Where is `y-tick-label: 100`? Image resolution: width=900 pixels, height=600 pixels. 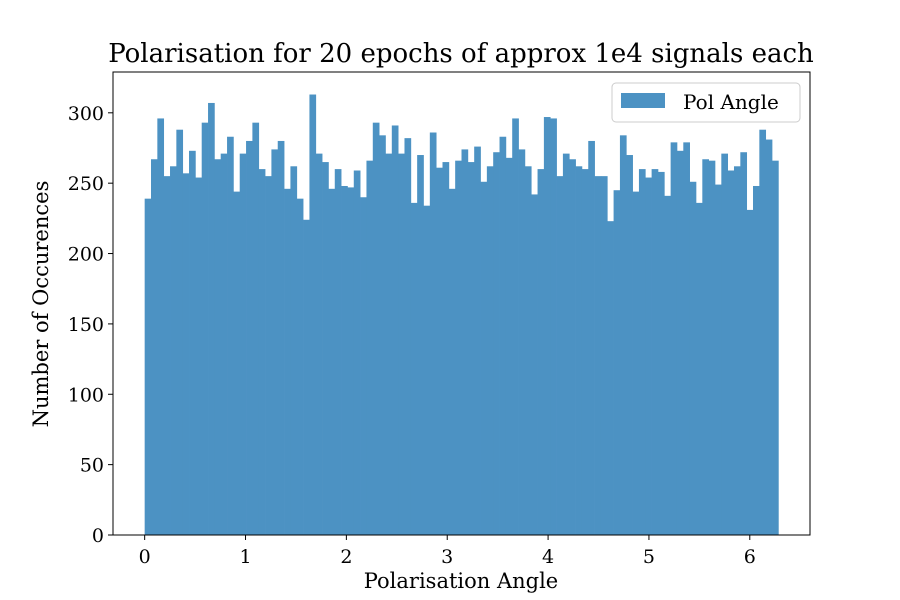
y-tick-label: 100 is located at coordinates (86, 395).